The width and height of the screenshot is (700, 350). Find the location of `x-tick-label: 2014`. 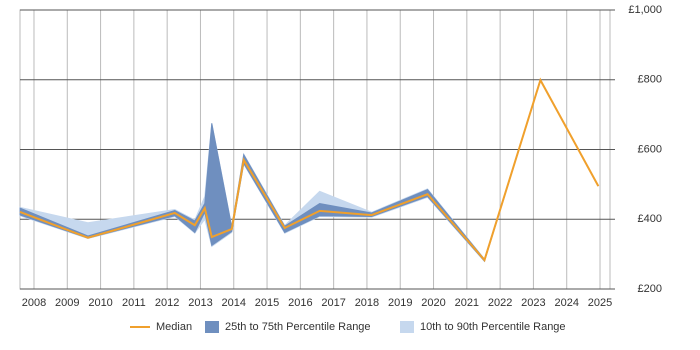

x-tick-label: 2014 is located at coordinates (234, 303).